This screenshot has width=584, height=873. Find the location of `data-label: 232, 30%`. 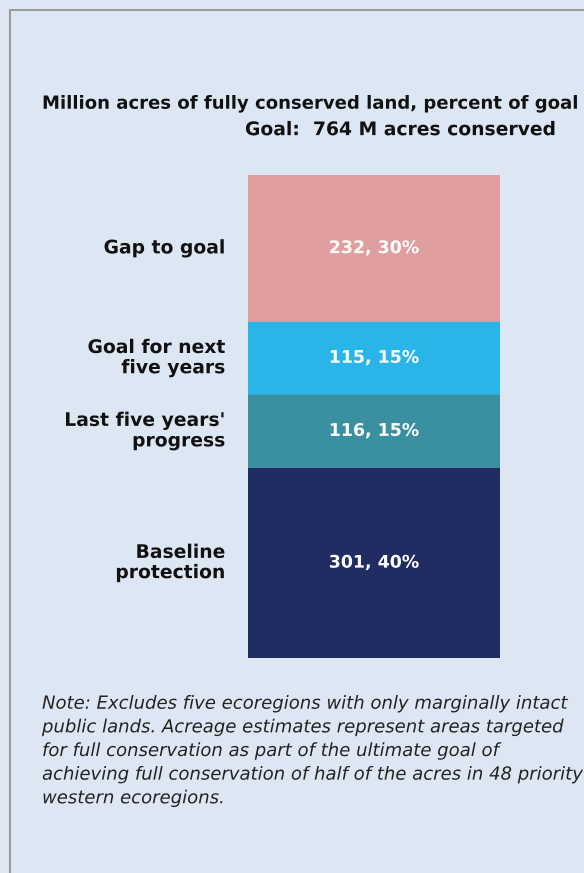

data-label: 232, 30% is located at coordinates (374, 248).